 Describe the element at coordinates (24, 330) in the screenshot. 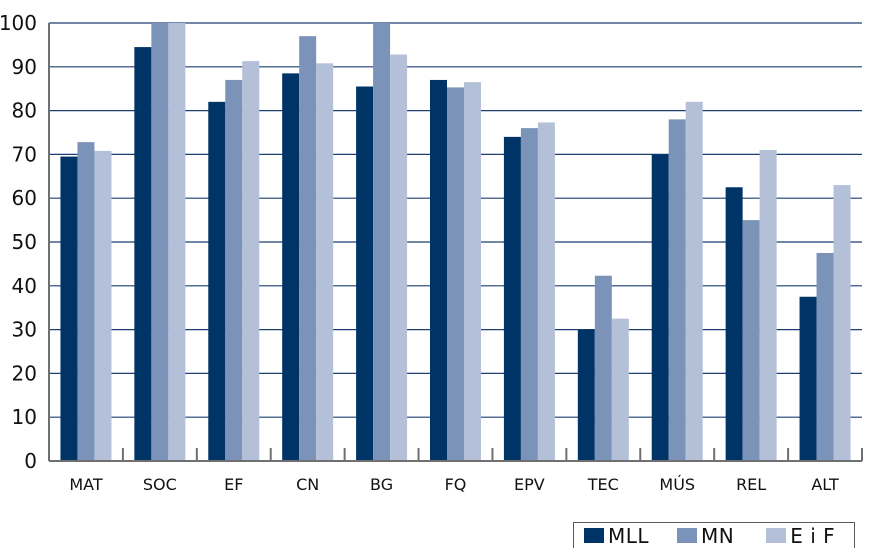

I see `y-tick-label: 30` at that location.